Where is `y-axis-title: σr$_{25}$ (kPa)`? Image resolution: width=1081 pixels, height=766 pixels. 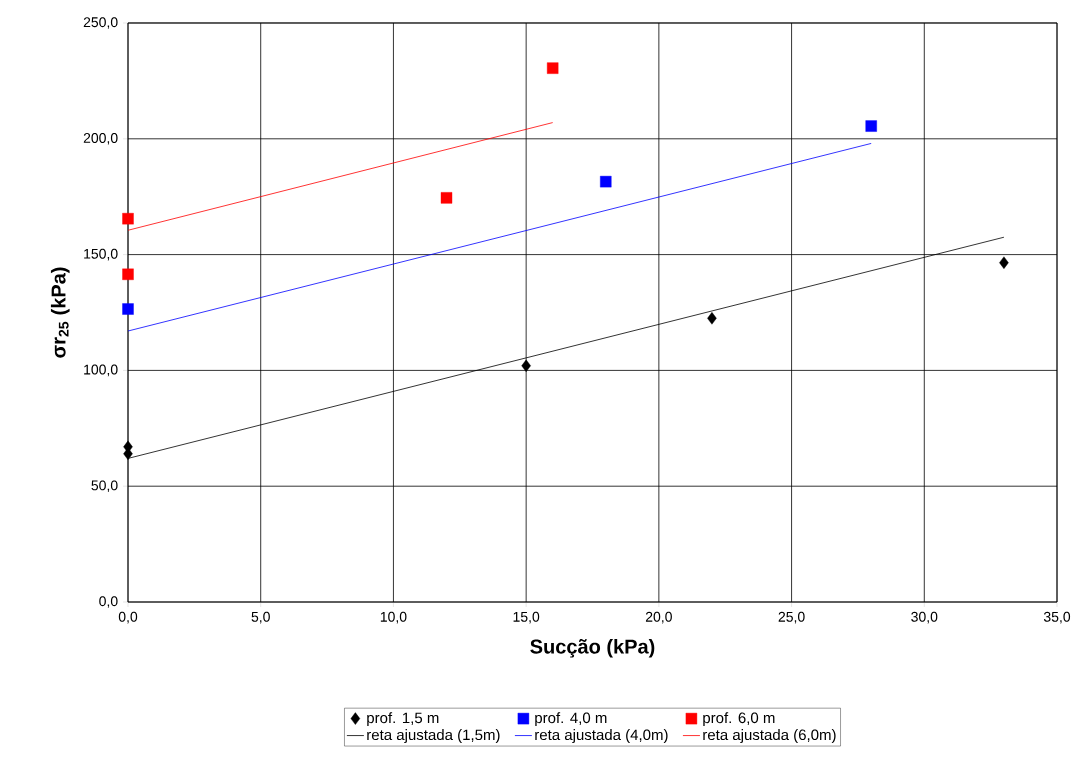 y-axis-title: σr$_{25}$ (kPa) is located at coordinates (60, 312).